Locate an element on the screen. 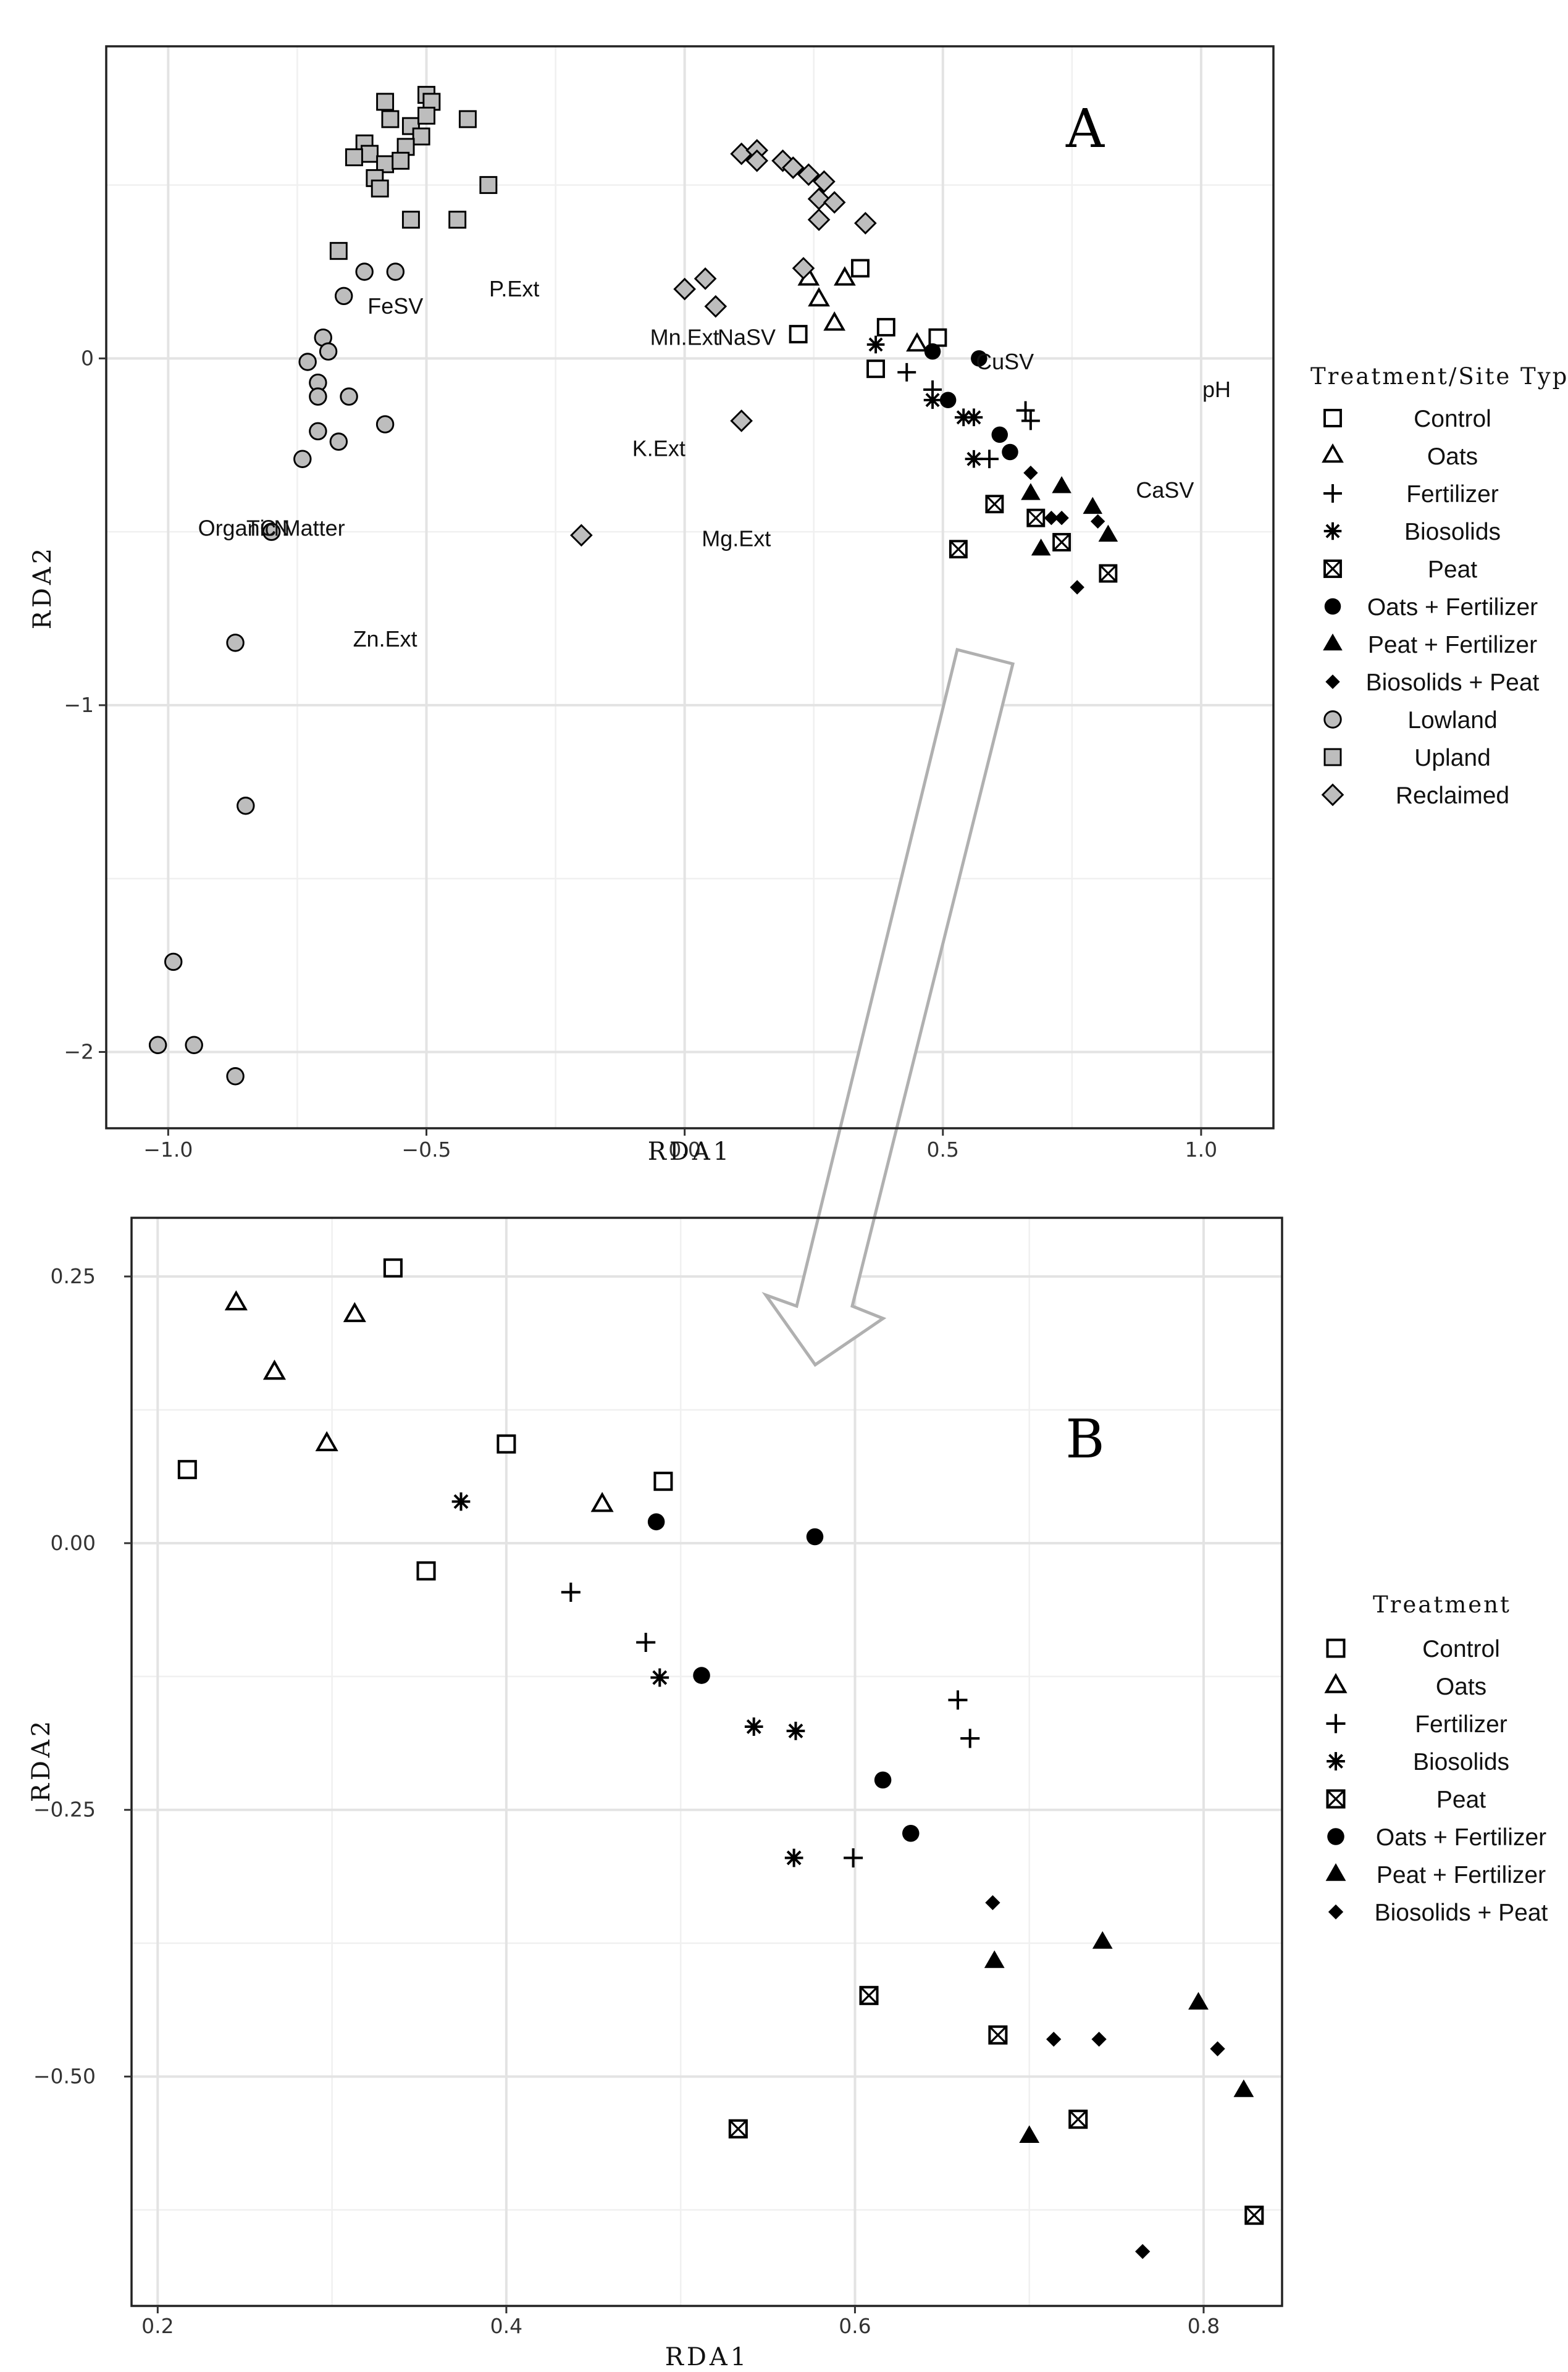  legend-label-lowland: Lowland is located at coordinates (1452, 720).